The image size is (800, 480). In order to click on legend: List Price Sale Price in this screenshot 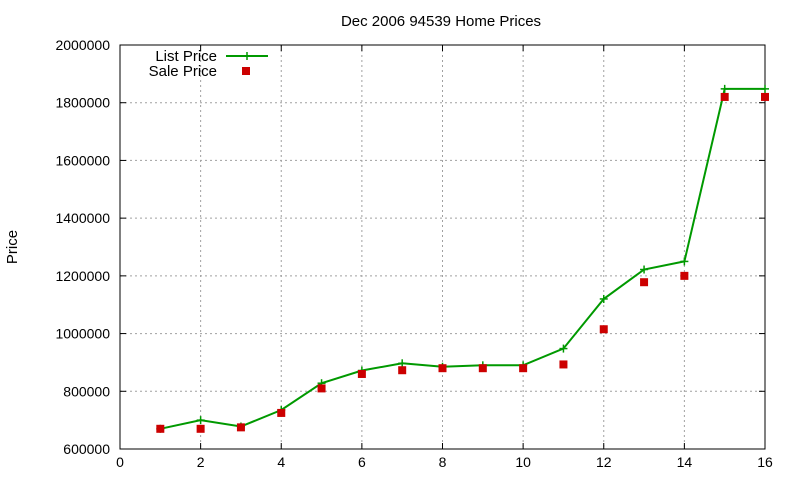, I will do `click(208, 64)`.